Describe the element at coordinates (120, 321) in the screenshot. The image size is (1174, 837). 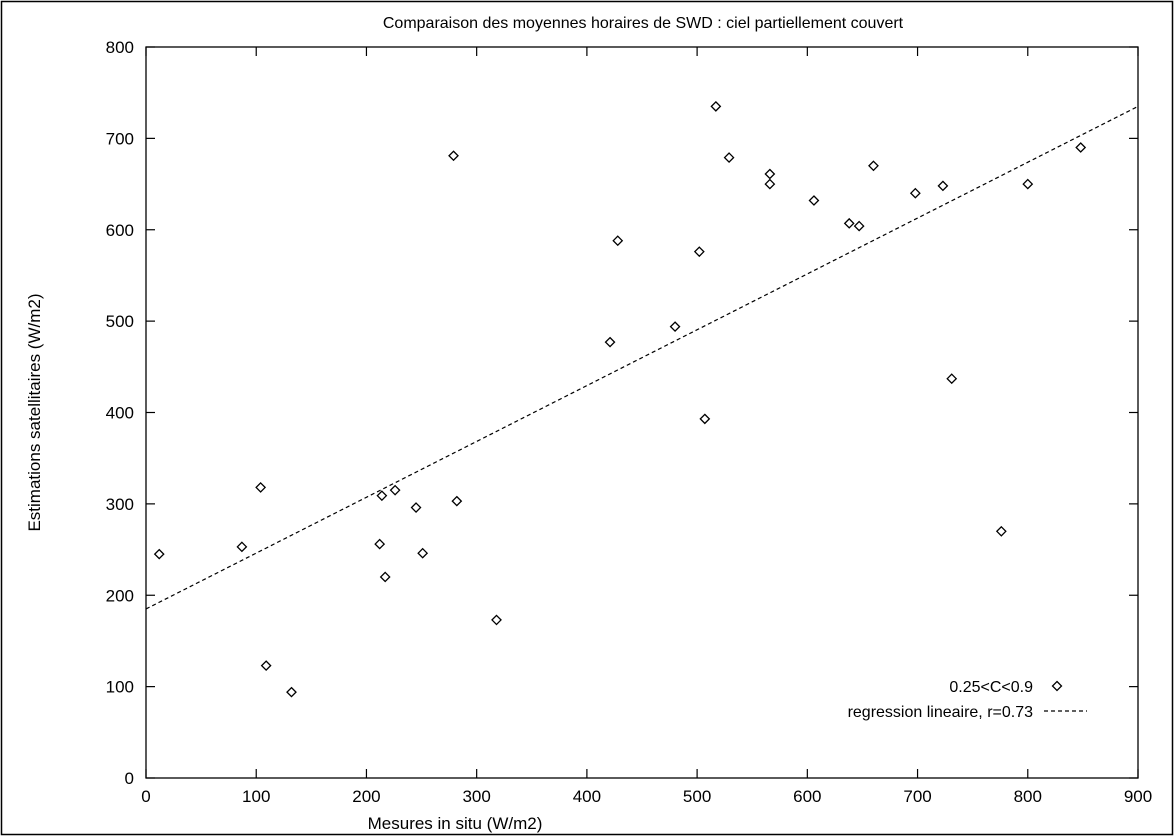
I see `y-tick-label: 500` at that location.